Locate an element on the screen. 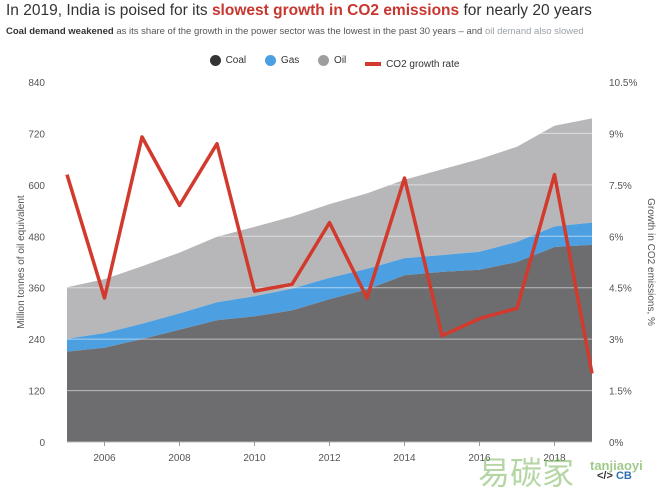  legend-oil: Oil is located at coordinates (332, 60).